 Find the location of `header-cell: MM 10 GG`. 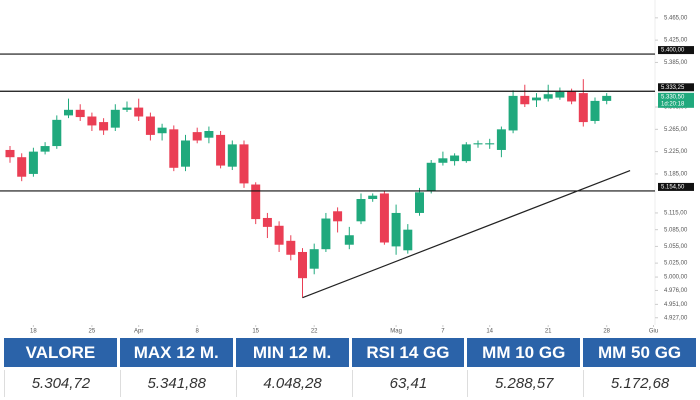

header-cell: MM 10 GG is located at coordinates (524, 352).